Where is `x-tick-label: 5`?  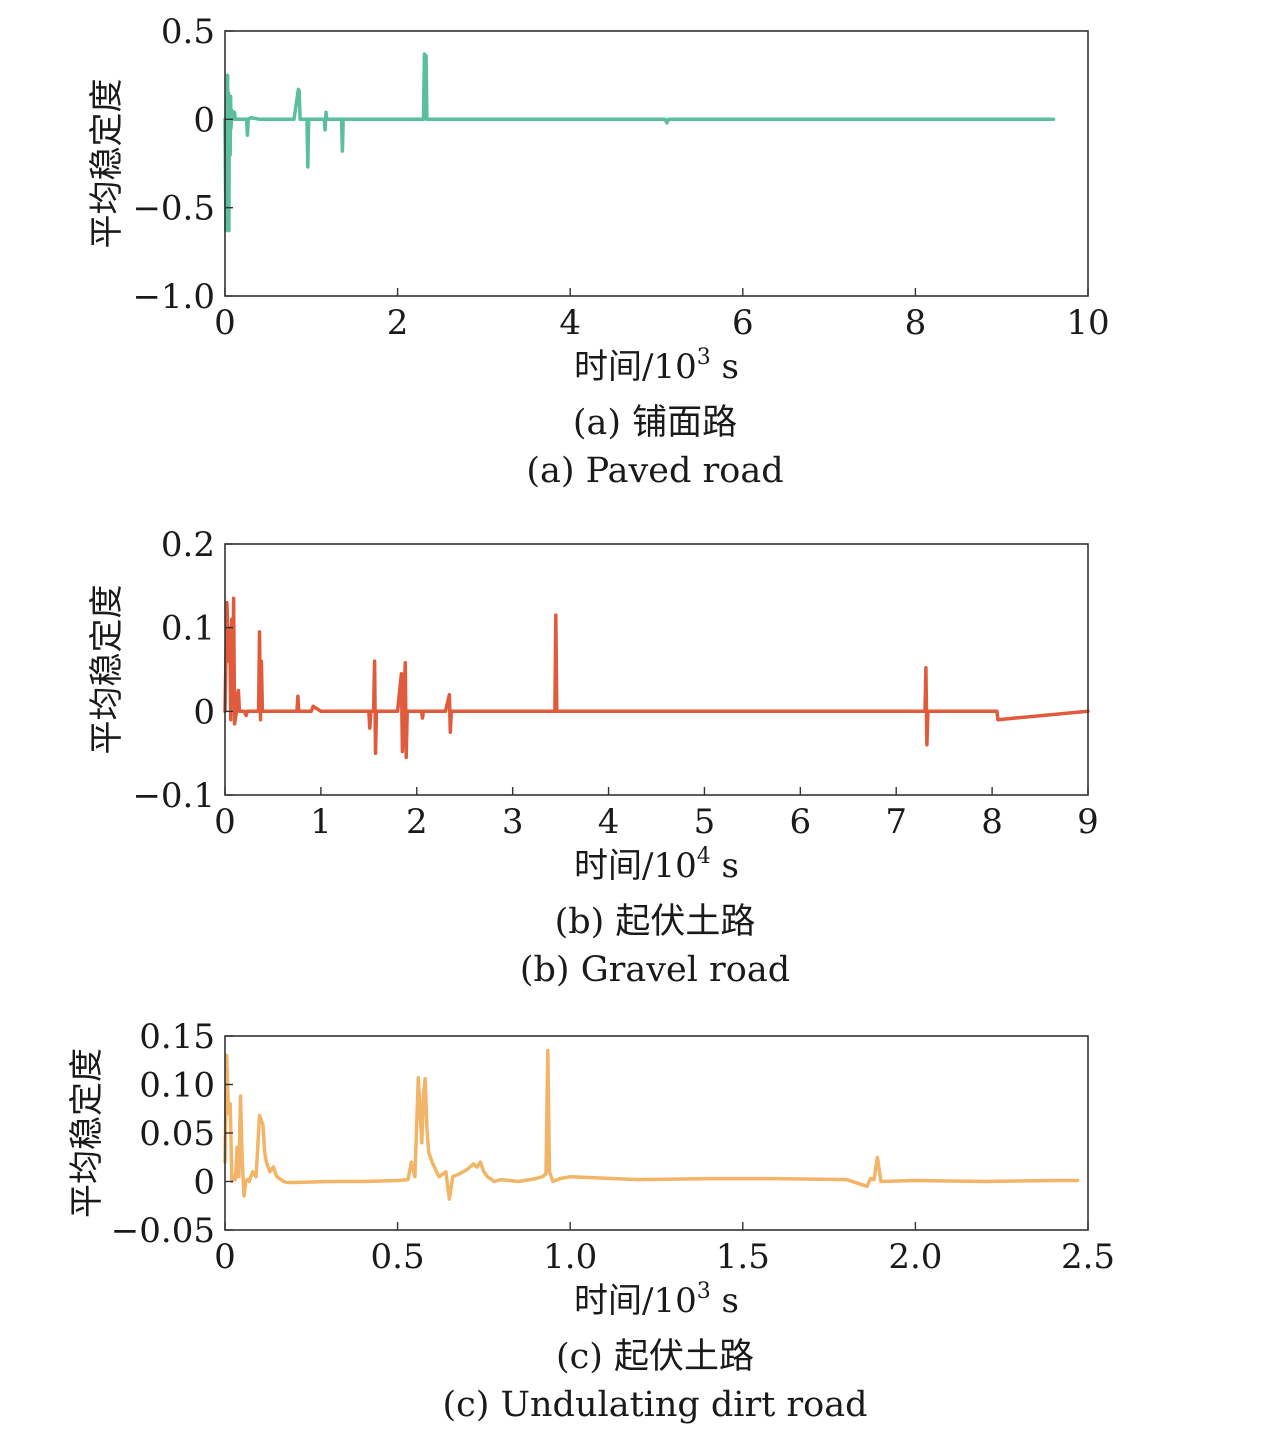
x-tick-label: 5 is located at coordinates (705, 822).